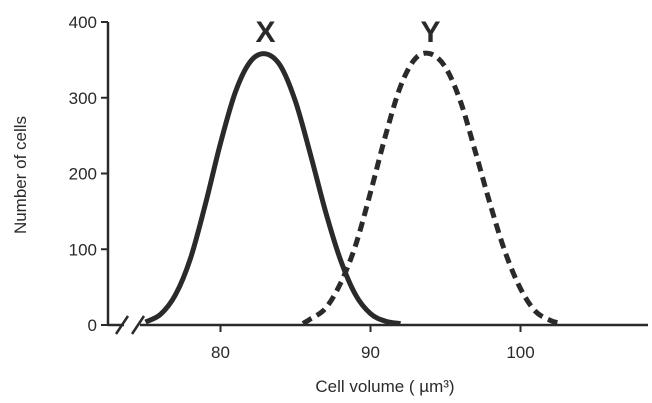 This screenshot has width=652, height=403. What do you see at coordinates (92, 325) in the screenshot?
I see `y-tick-label: 0` at bounding box center [92, 325].